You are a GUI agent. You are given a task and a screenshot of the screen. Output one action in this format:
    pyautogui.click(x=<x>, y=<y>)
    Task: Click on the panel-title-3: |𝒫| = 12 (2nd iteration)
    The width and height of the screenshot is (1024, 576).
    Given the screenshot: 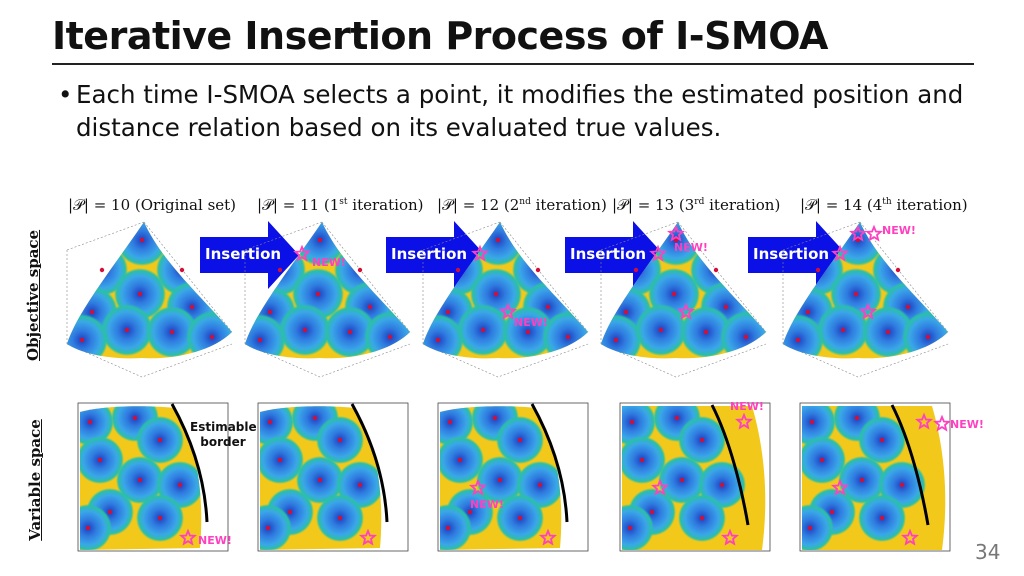 What is the action you would take?
    pyautogui.click(x=522, y=205)
    